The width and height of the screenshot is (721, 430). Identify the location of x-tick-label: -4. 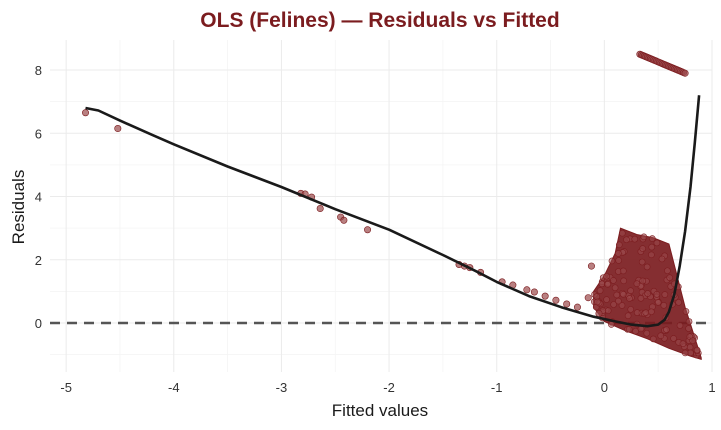
(174, 387).